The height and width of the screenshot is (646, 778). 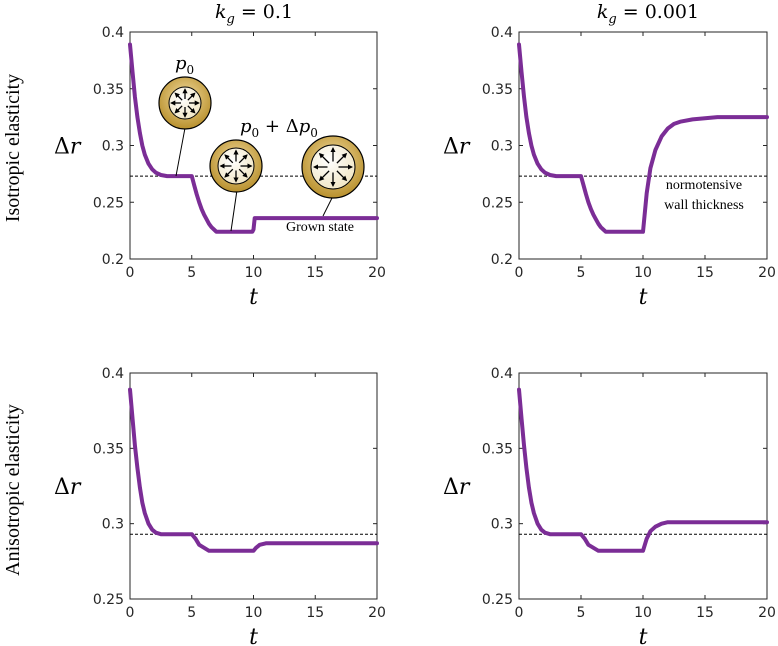 I want to click on label-p0: p0, so click(x=184, y=65).